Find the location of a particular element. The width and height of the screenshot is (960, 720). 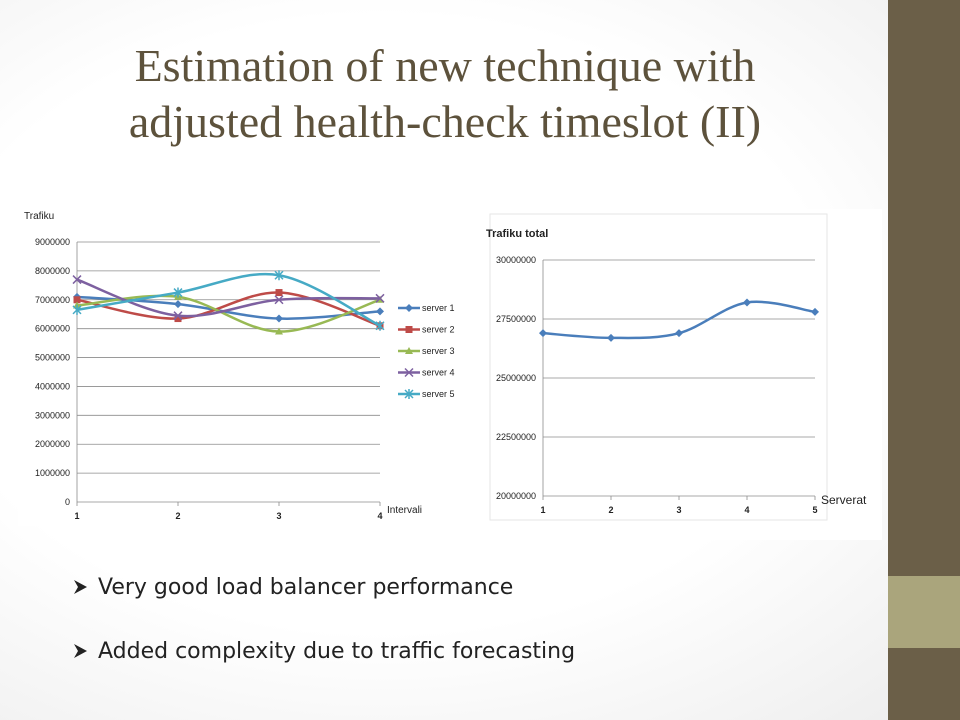

legend-label: server 2 is located at coordinates (438, 330).